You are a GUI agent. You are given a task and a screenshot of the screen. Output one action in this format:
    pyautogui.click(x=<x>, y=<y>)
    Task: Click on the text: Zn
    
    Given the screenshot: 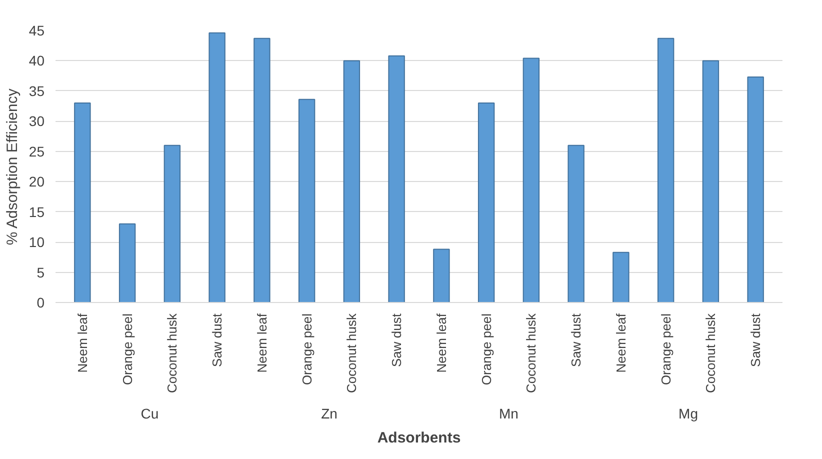 What is the action you would take?
    pyautogui.click(x=329, y=414)
    